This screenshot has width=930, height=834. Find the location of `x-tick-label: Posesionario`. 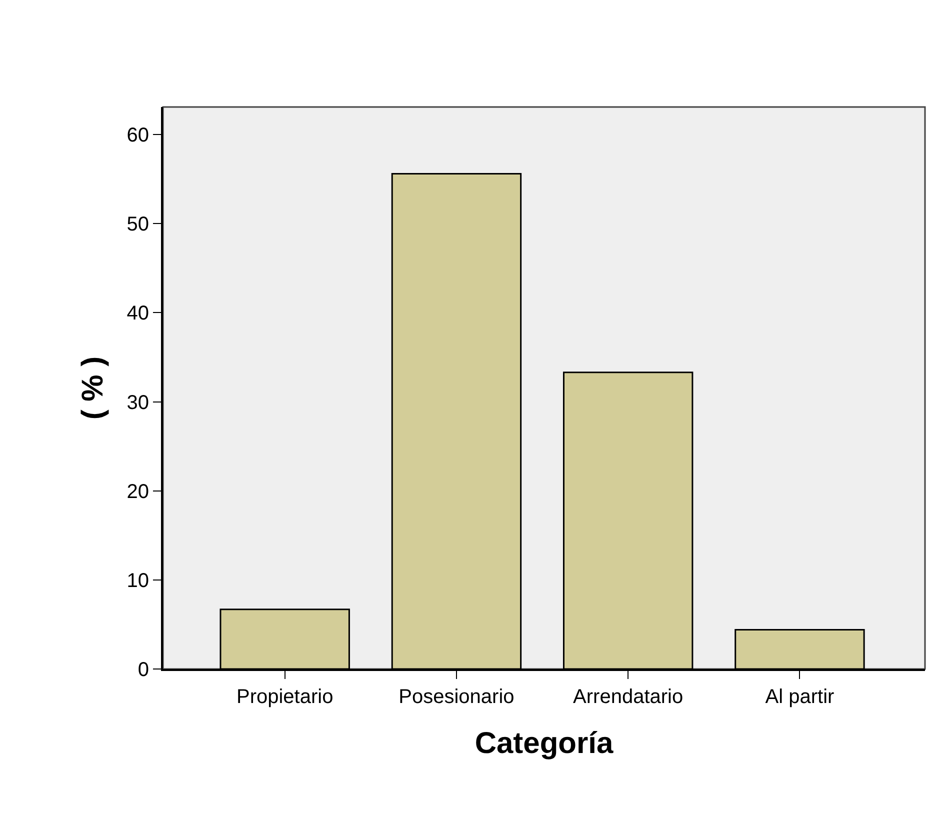

x-tick-label: Posesionario is located at coordinates (456, 697).